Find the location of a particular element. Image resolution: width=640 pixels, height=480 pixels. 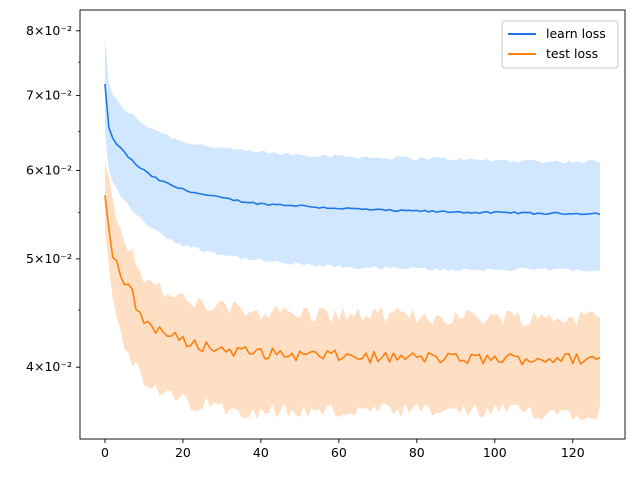

x-tick-label: 40 is located at coordinates (261, 452).